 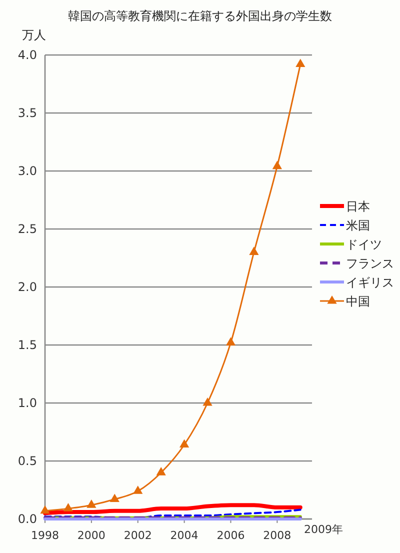 What do you see at coordinates (138, 535) in the screenshot?
I see `x-tick-label: 2002` at bounding box center [138, 535].